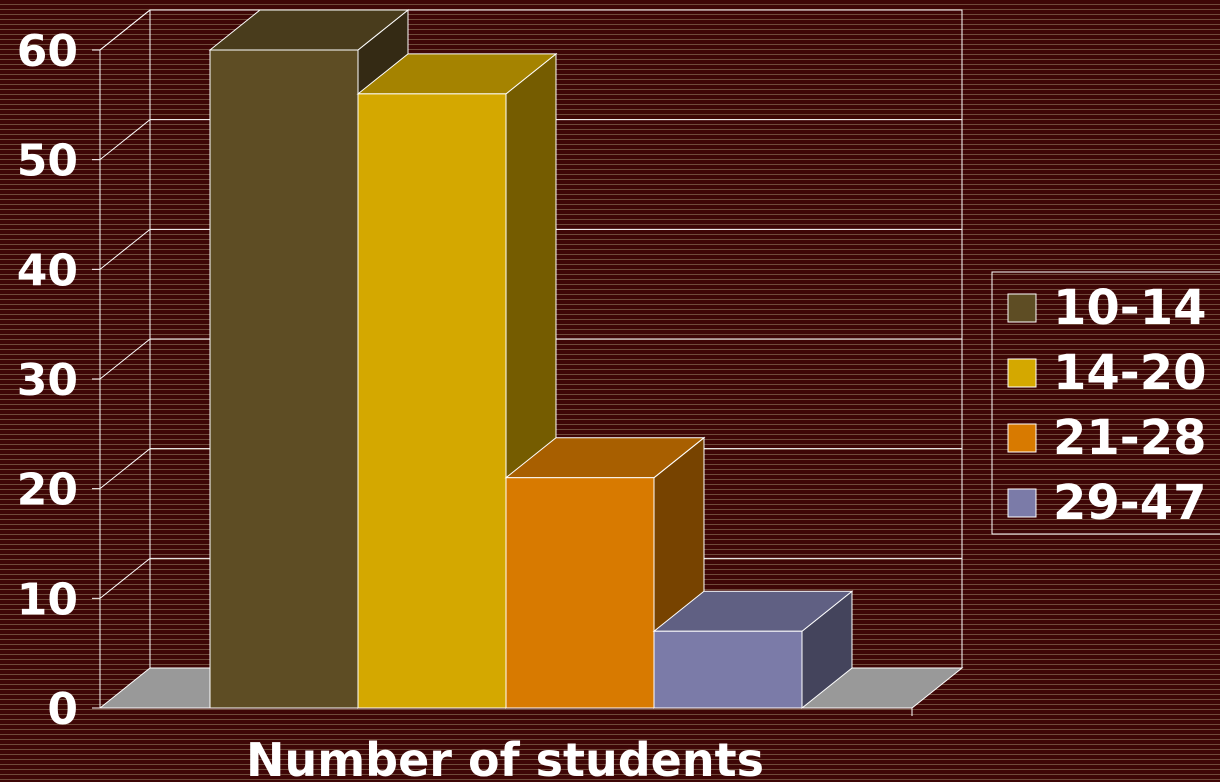 The height and width of the screenshot is (782, 1220). I want to click on y-tick-label: 50, so click(47, 161).